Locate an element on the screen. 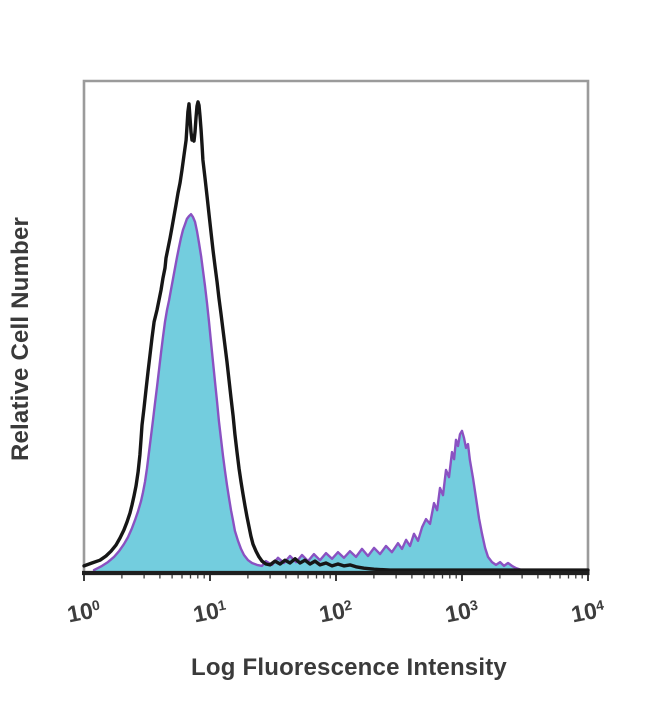 The image size is (650, 704). y-axis-title: Relative Cell Number is located at coordinates (20, 339).